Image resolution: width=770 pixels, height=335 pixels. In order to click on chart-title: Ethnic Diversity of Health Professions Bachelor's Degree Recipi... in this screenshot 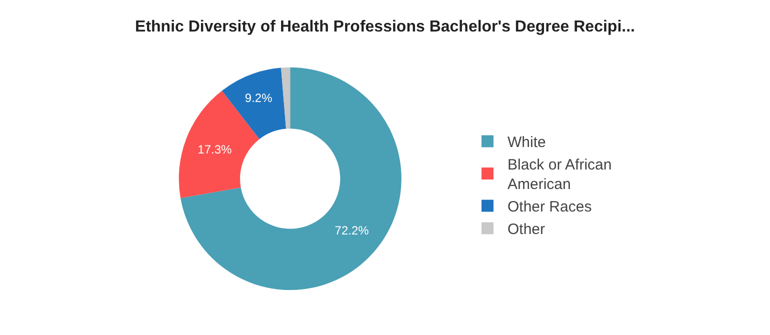, I will do `click(385, 27)`.